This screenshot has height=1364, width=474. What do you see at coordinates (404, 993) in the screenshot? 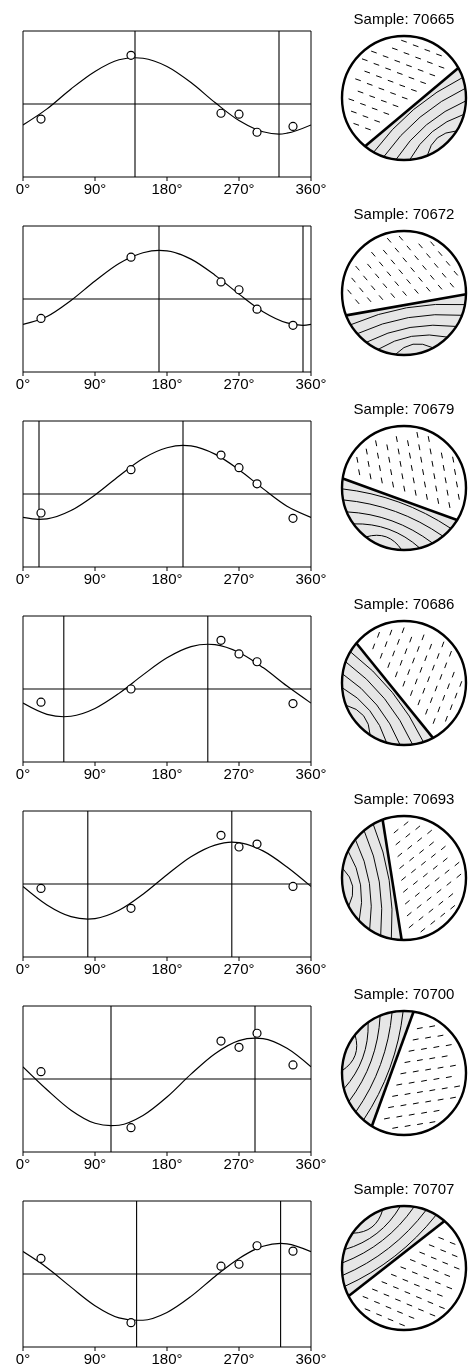
I see `text: Sample: 70700` at bounding box center [404, 993].